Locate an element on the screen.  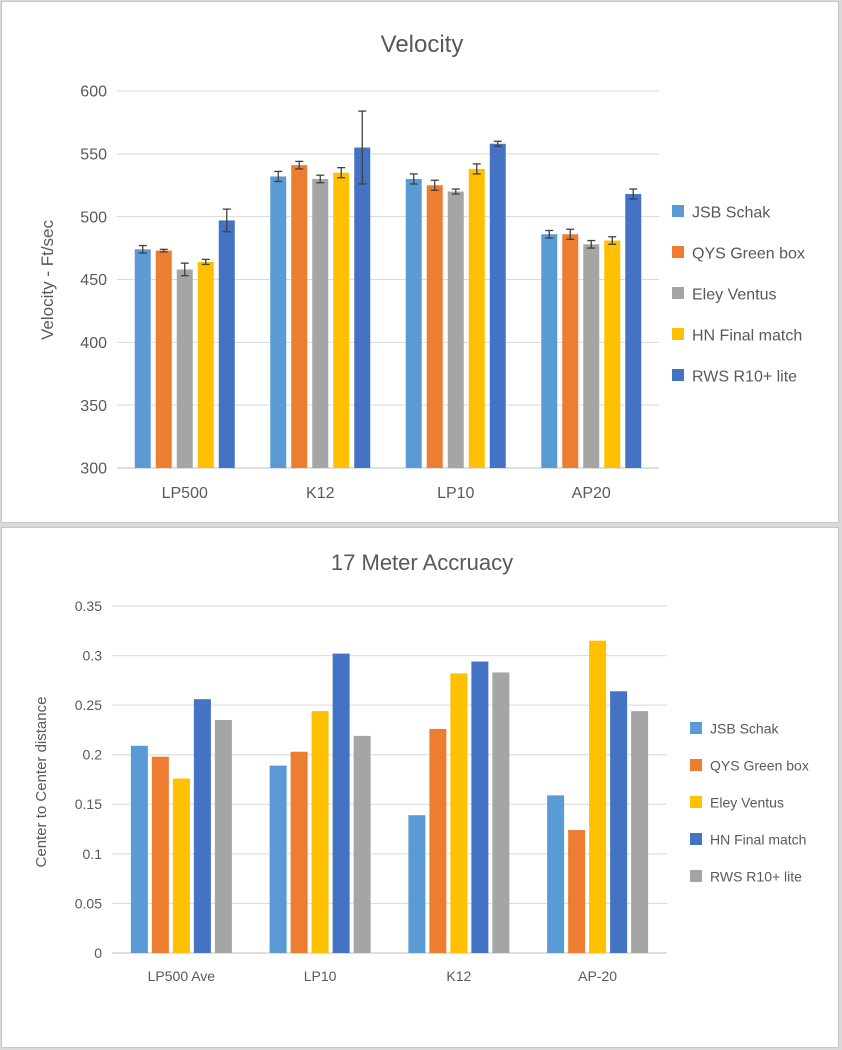
y-tick-label: 500 is located at coordinates (93, 217).